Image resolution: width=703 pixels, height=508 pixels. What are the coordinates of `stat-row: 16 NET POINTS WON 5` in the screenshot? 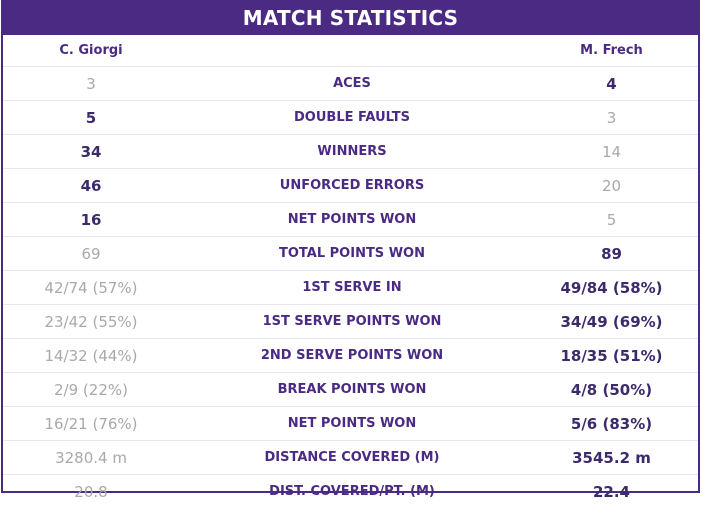 It's located at (350, 220).